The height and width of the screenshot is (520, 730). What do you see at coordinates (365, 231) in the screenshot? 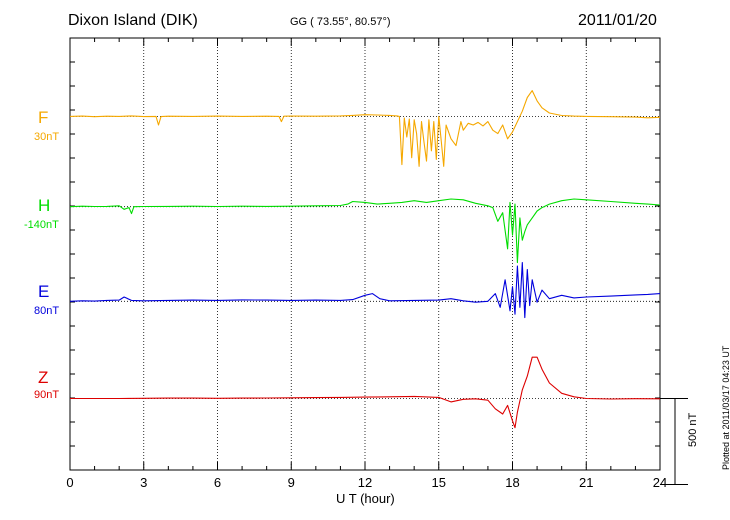
I see `series-line-h` at bounding box center [365, 231].